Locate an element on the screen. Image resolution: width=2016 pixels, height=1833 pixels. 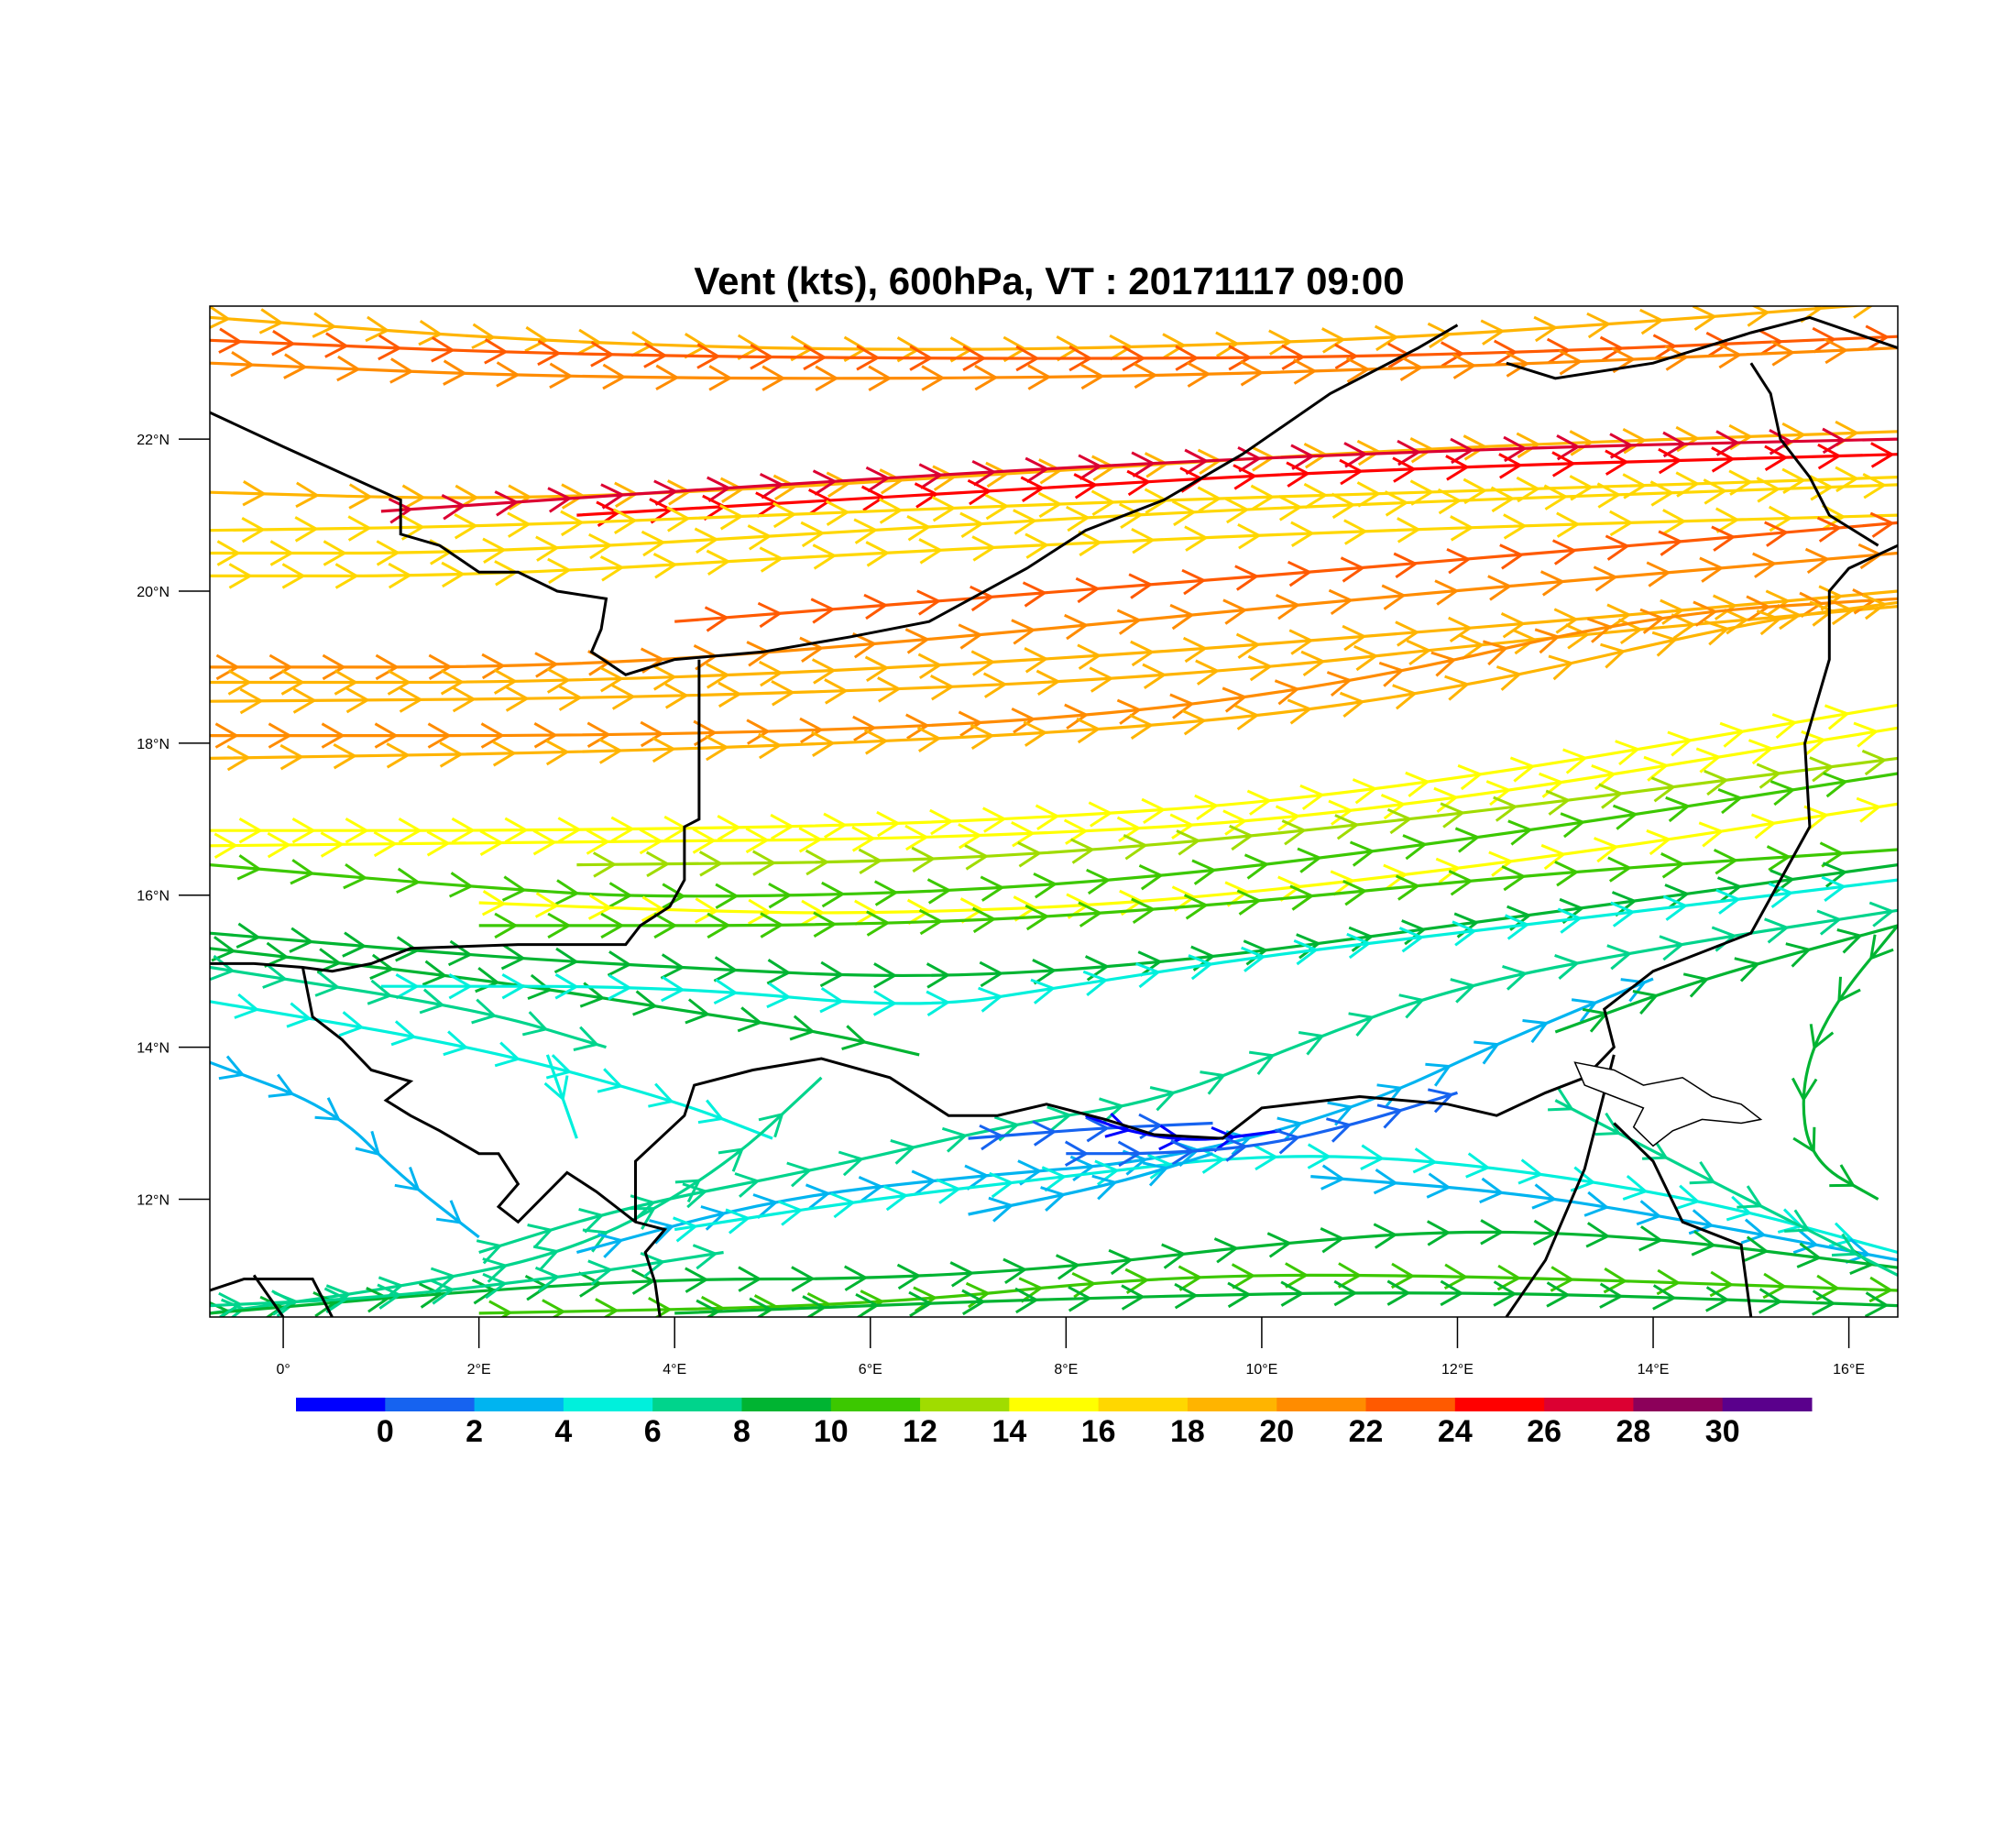
lat-tick-label: 14°N is located at coordinates (153, 1049).